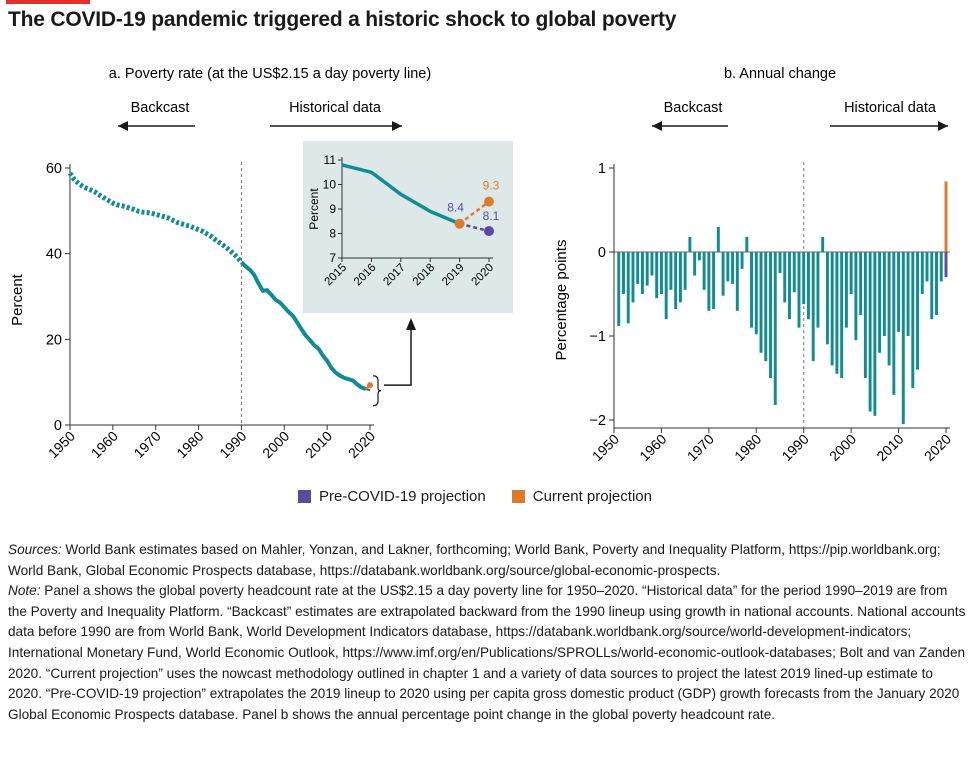  I want to click on panel-a-historical-label: Historical data, so click(335, 108).